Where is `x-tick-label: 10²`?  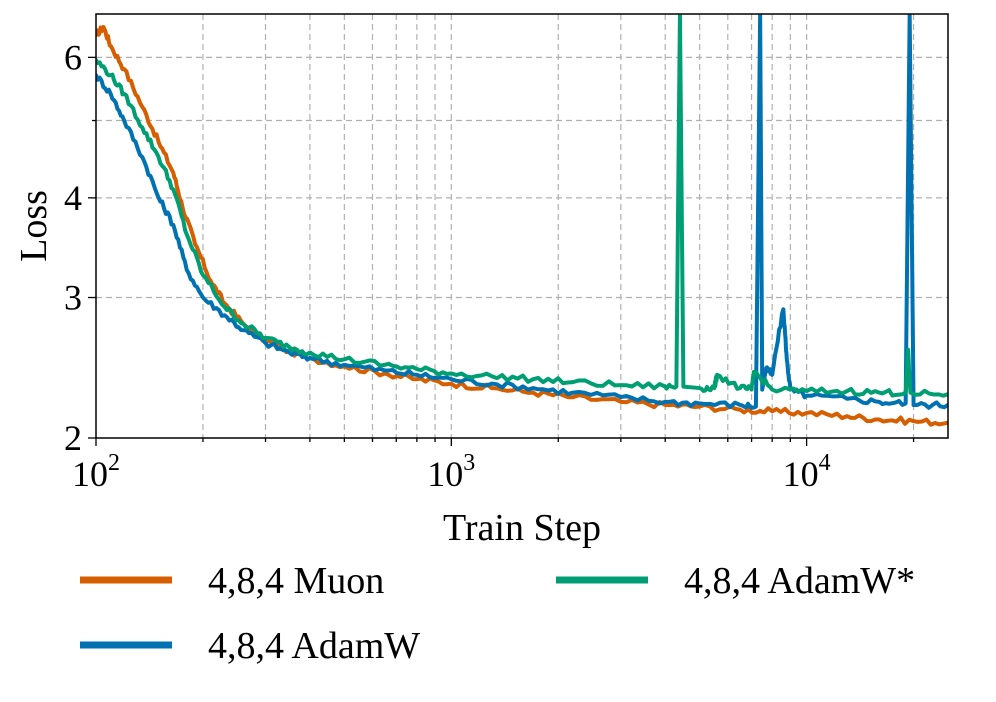 x-tick-label: 10² is located at coordinates (96, 472).